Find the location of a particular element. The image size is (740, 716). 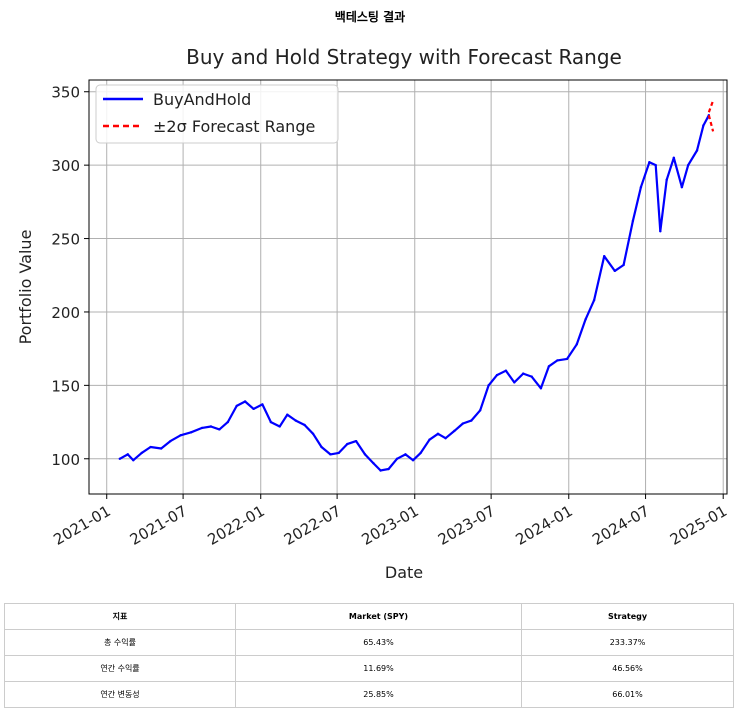

y-tick-label: 150 is located at coordinates (65, 386).